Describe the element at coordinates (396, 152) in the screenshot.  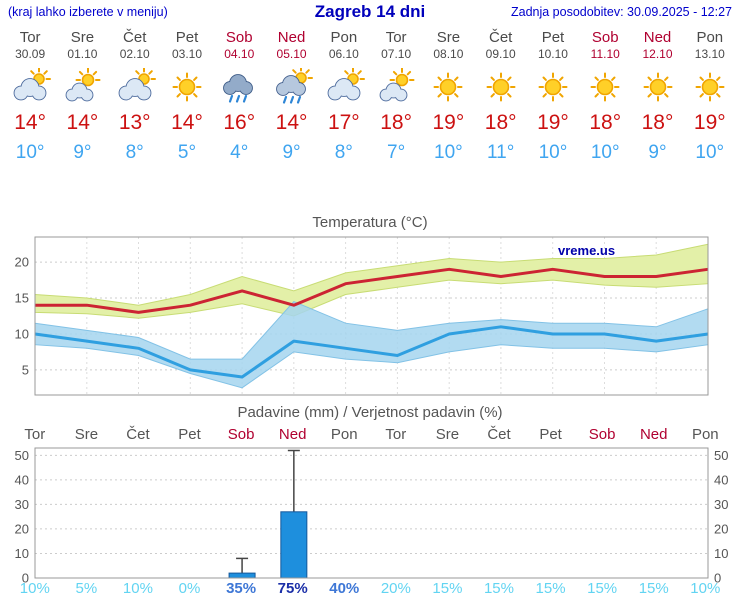
I see `day-low-temp: 7°` at that location.